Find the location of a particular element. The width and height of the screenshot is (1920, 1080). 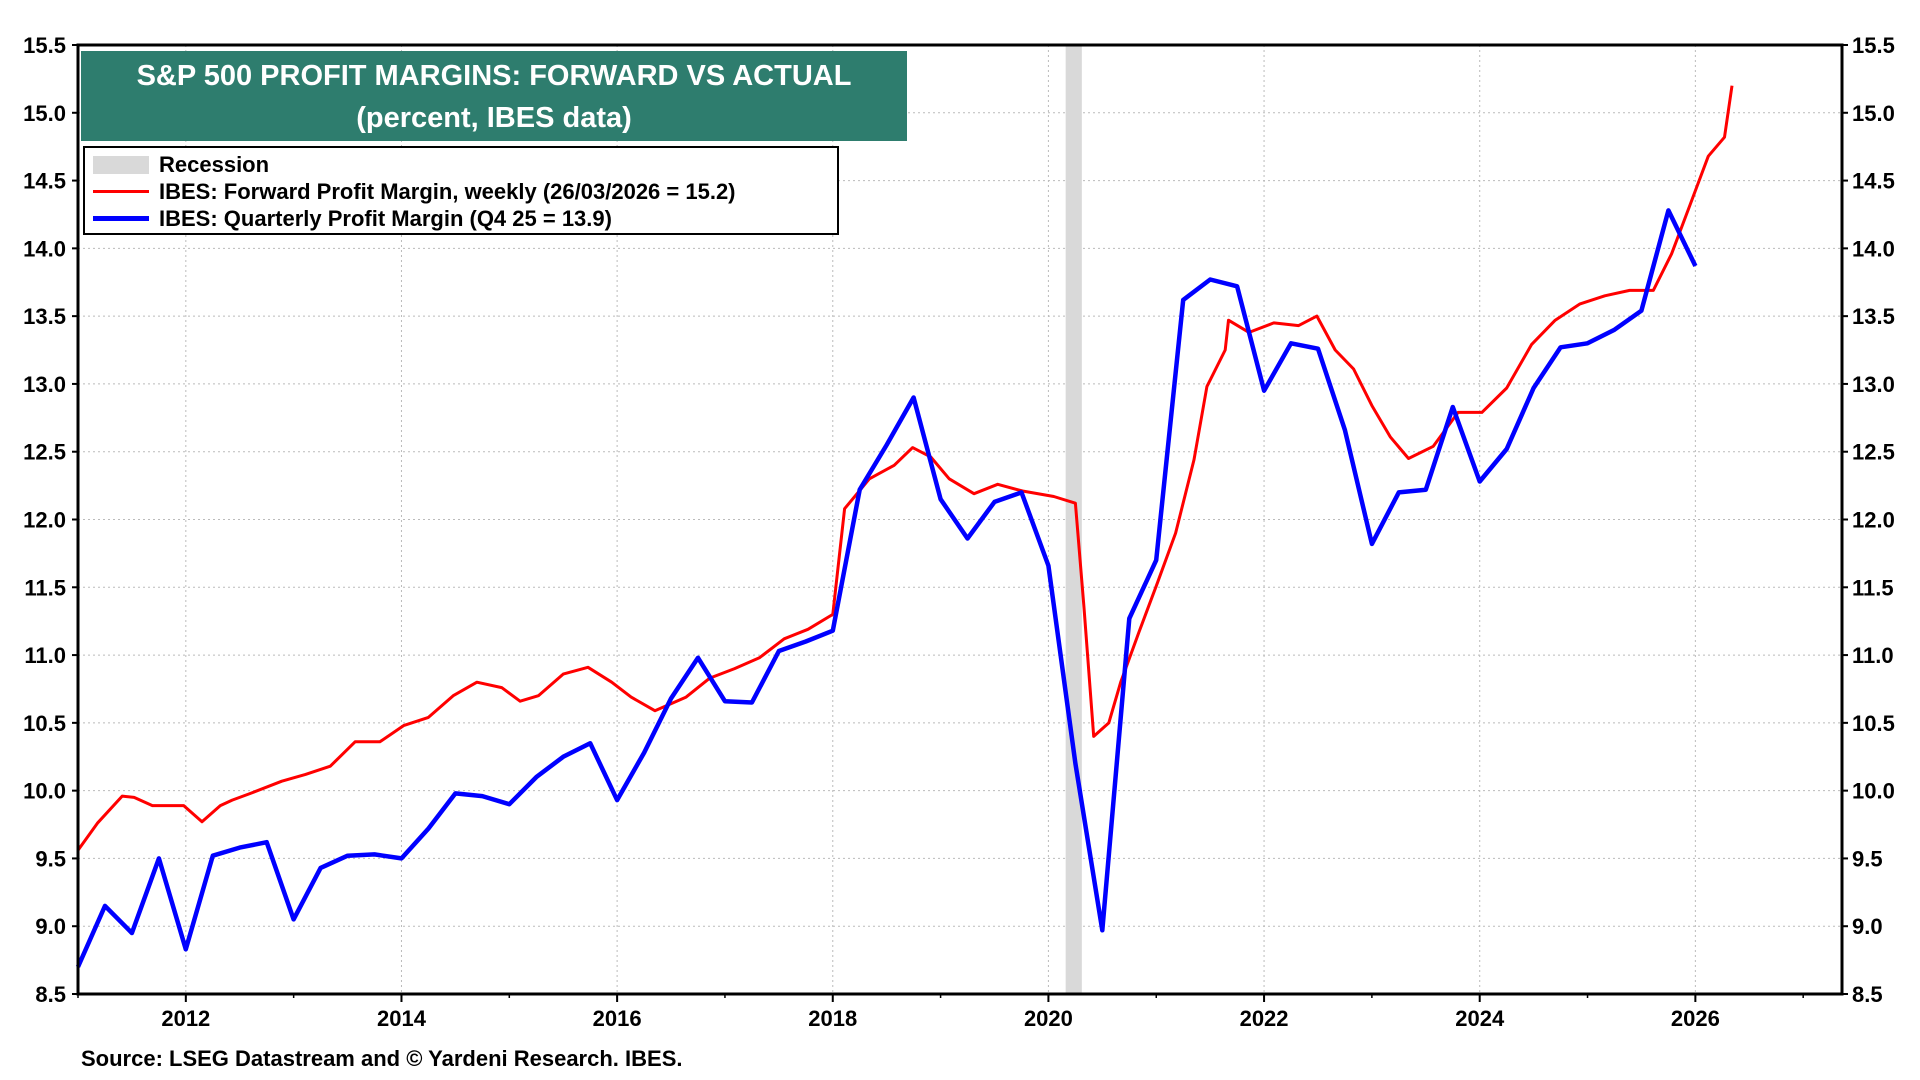

y-tick-label-right: 11.5 is located at coordinates (1873, 587).